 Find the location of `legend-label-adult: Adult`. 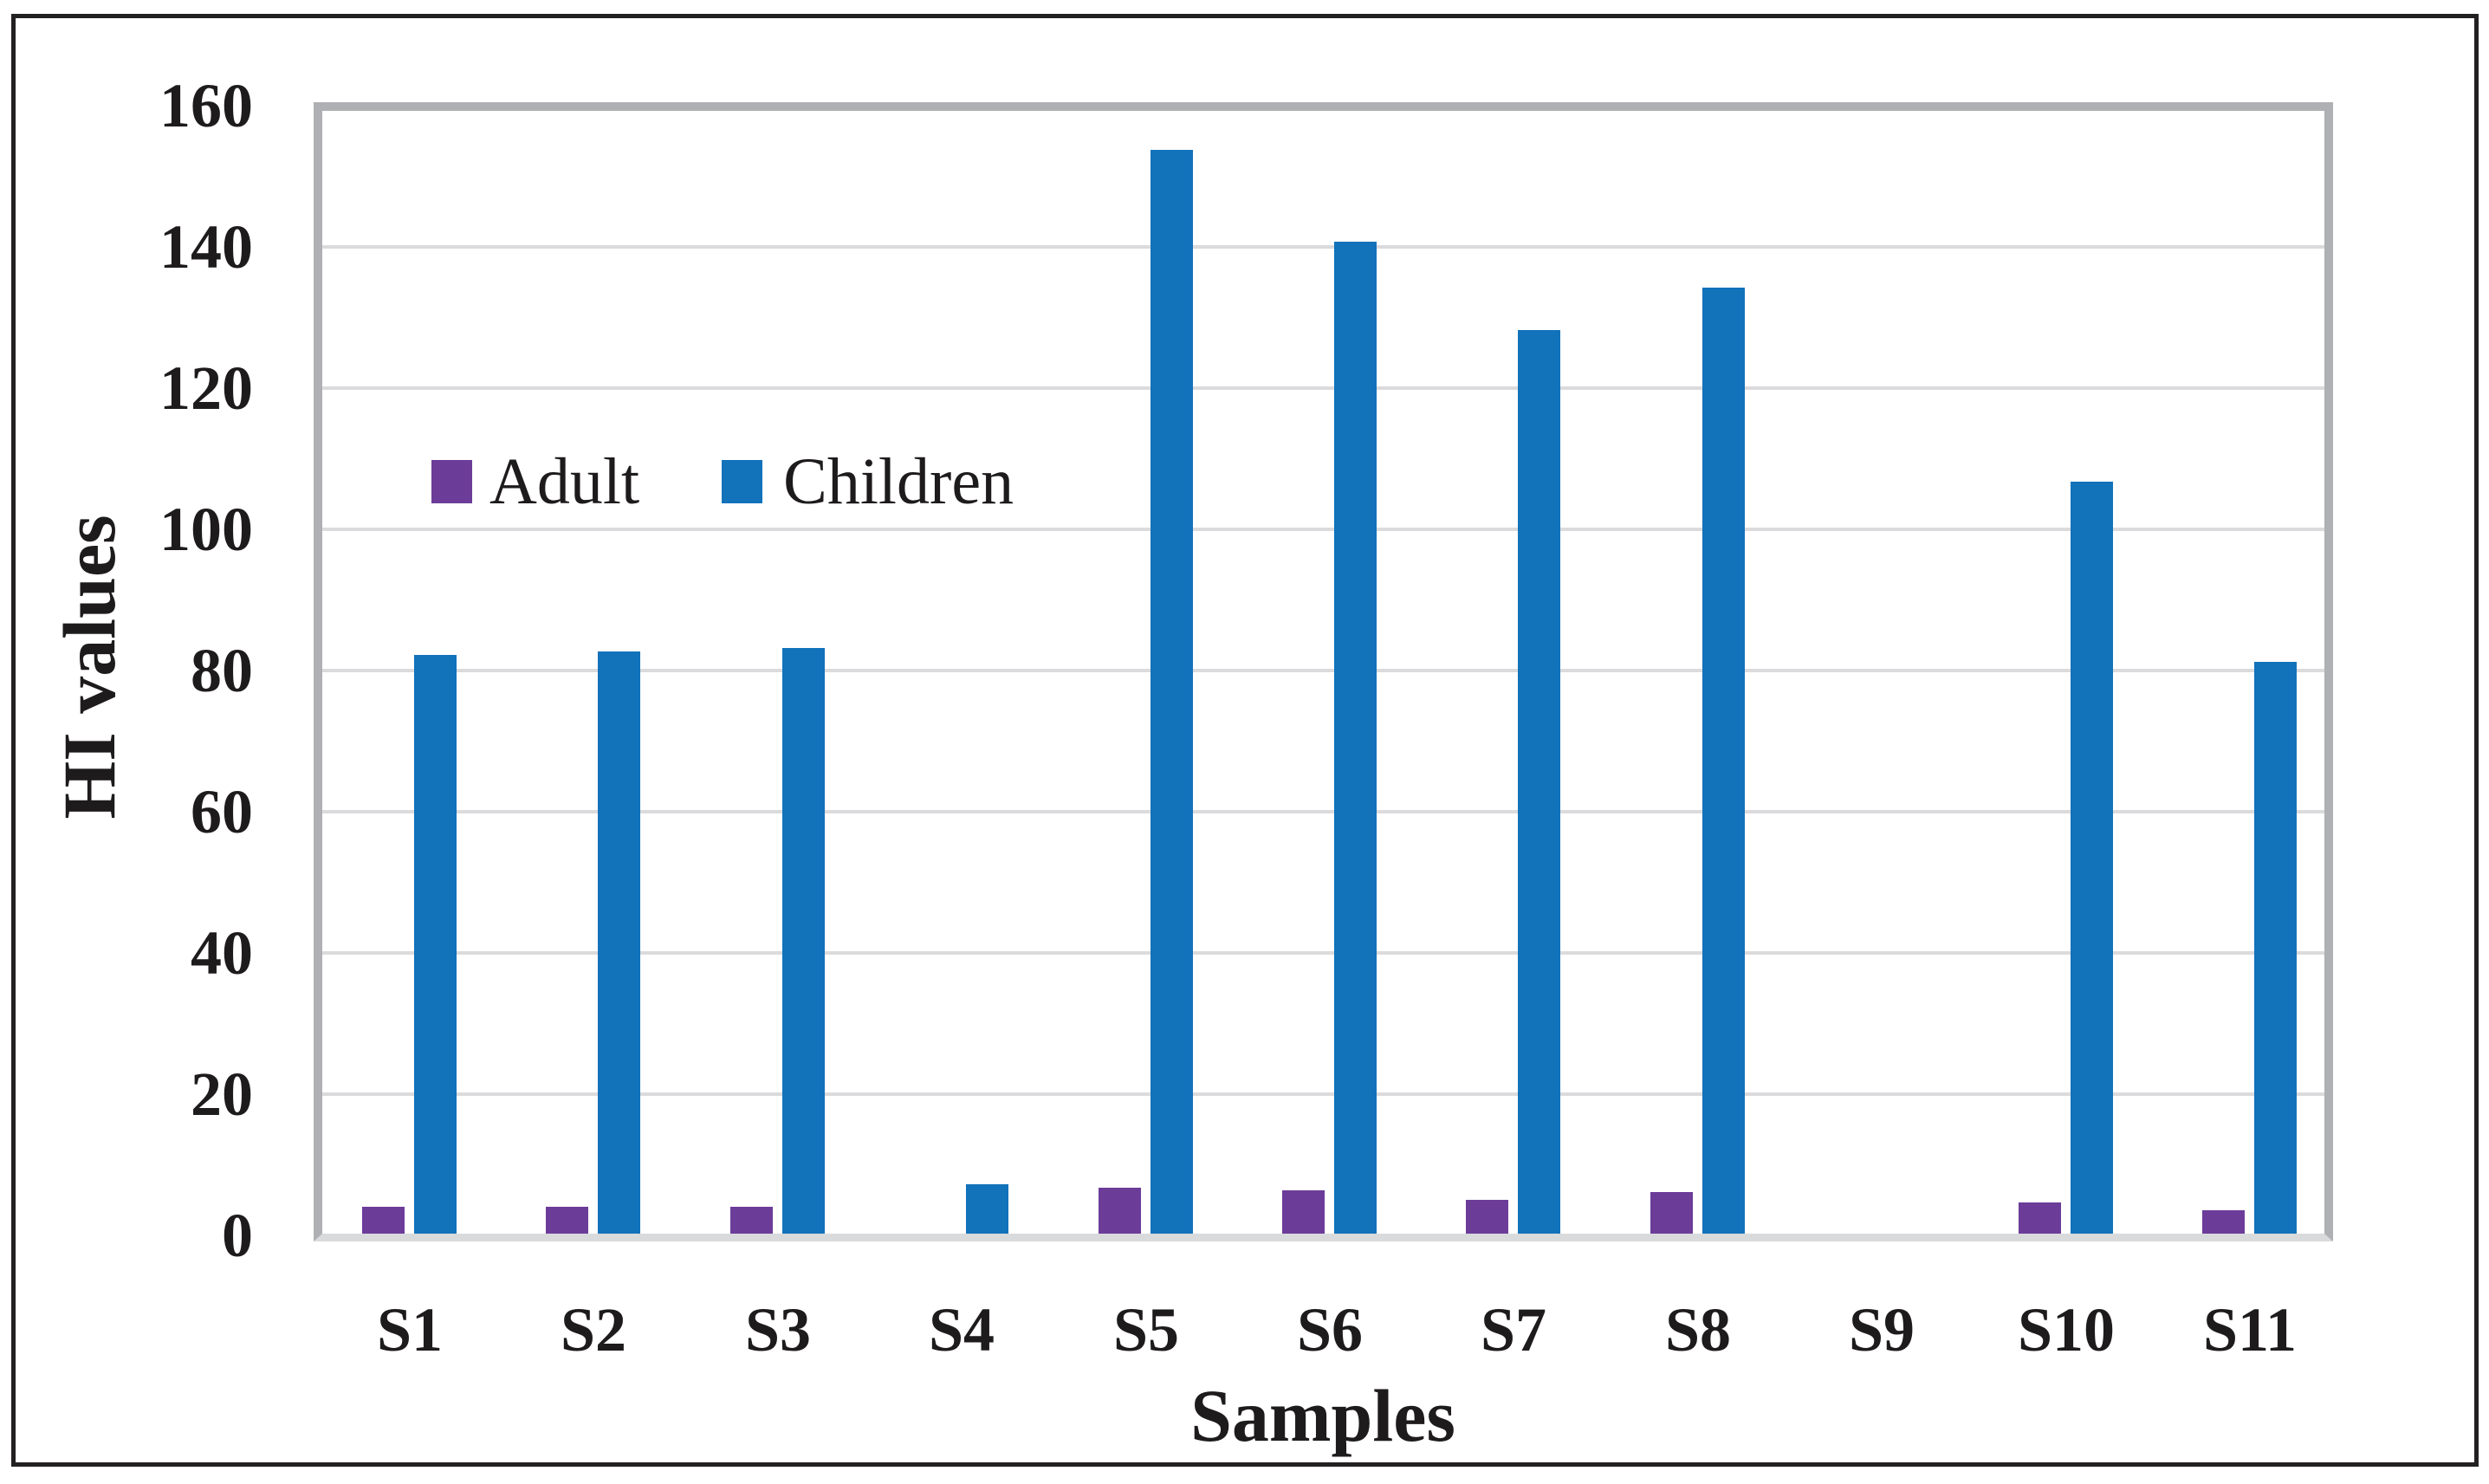

legend-label-adult: Adult is located at coordinates (564, 481).